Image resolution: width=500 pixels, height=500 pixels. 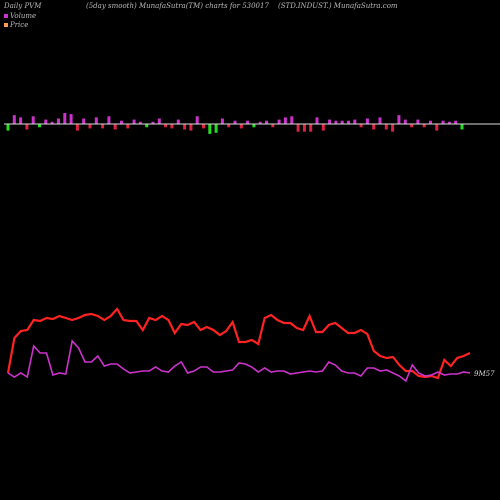 I want to click on legend: Volume Price, so click(x=20, y=20).